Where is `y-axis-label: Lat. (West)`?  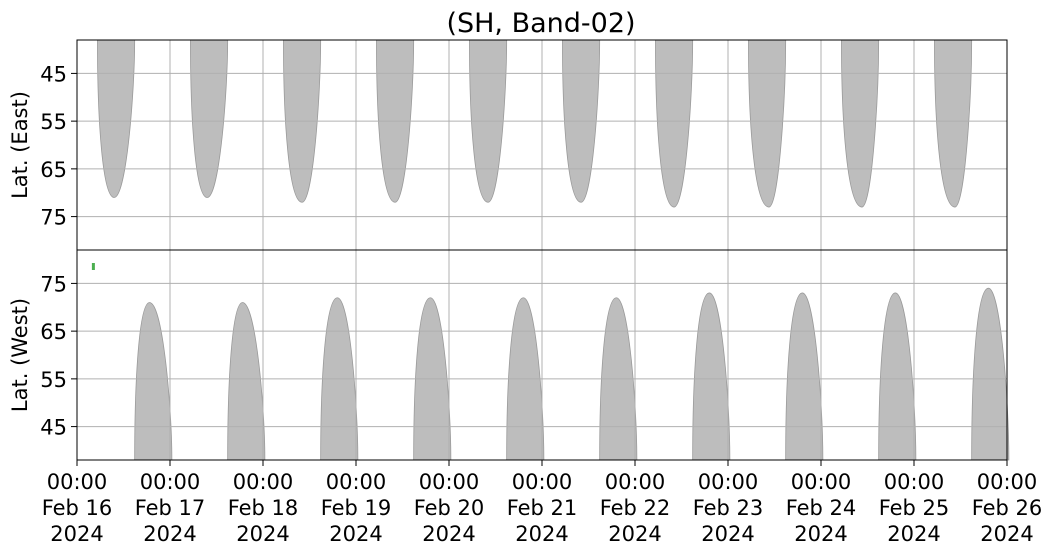 y-axis-label: Lat. (West) is located at coordinates (20, 355).